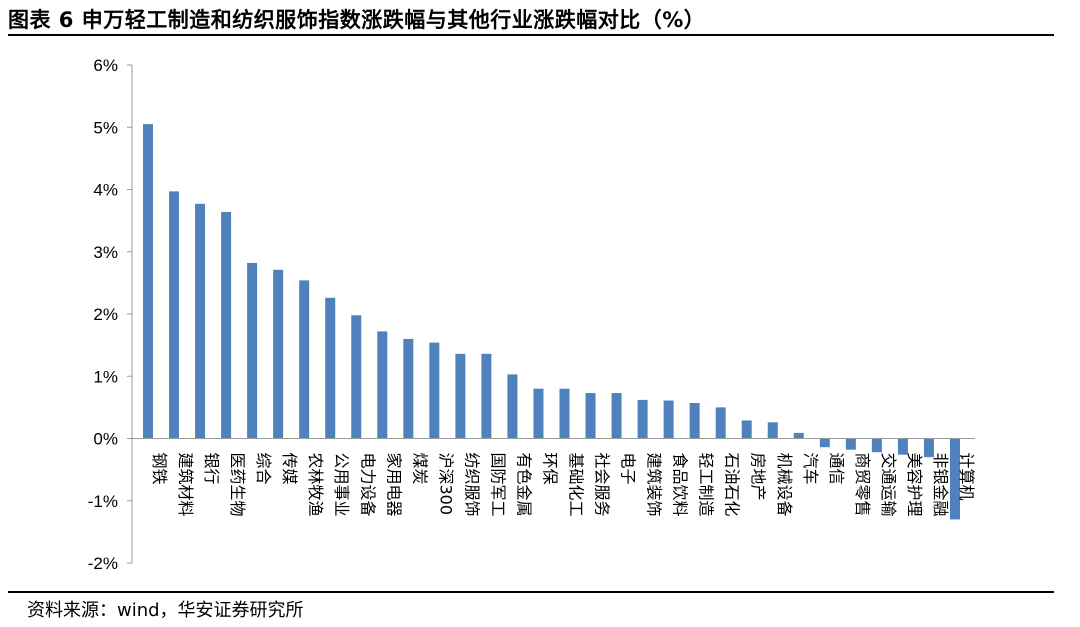 This screenshot has height=627, width=1080. Describe the element at coordinates (159, 469) in the screenshot. I see `category-label: 钢铁` at that location.